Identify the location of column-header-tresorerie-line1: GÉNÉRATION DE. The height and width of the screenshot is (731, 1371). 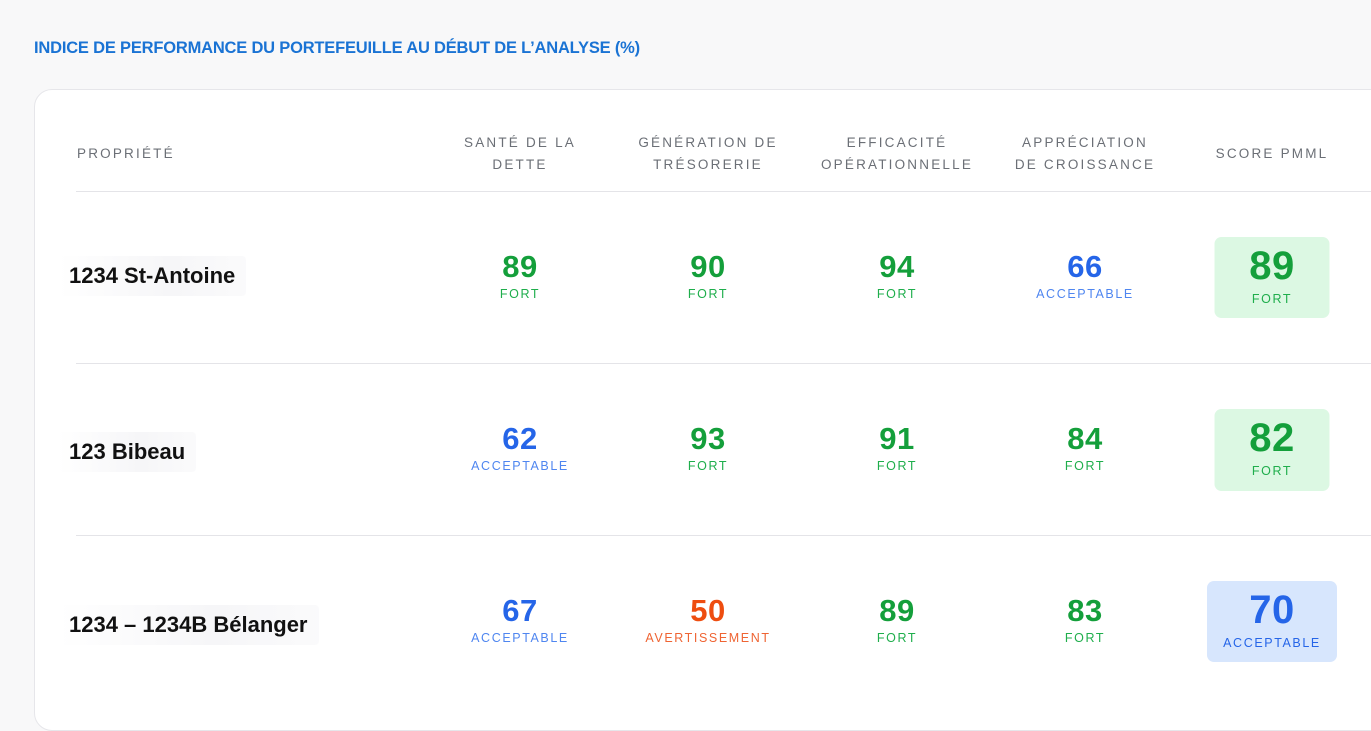
(708, 142).